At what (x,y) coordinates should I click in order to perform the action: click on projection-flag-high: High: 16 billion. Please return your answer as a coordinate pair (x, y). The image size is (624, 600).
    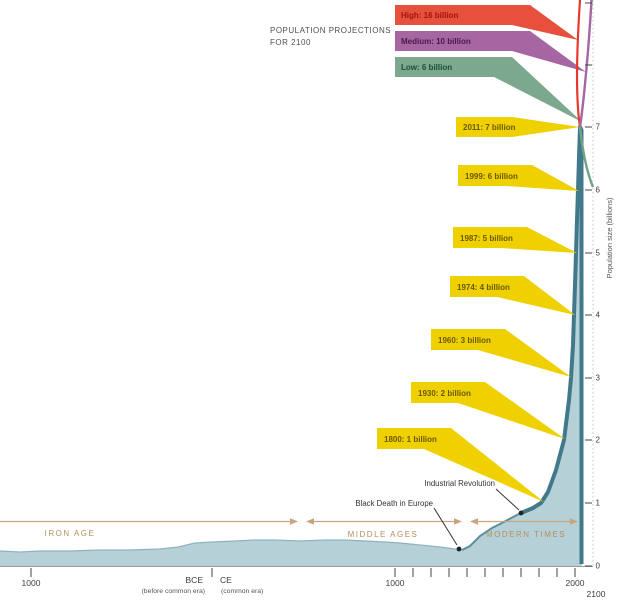
    Looking at the image, I should click on (486, 22).